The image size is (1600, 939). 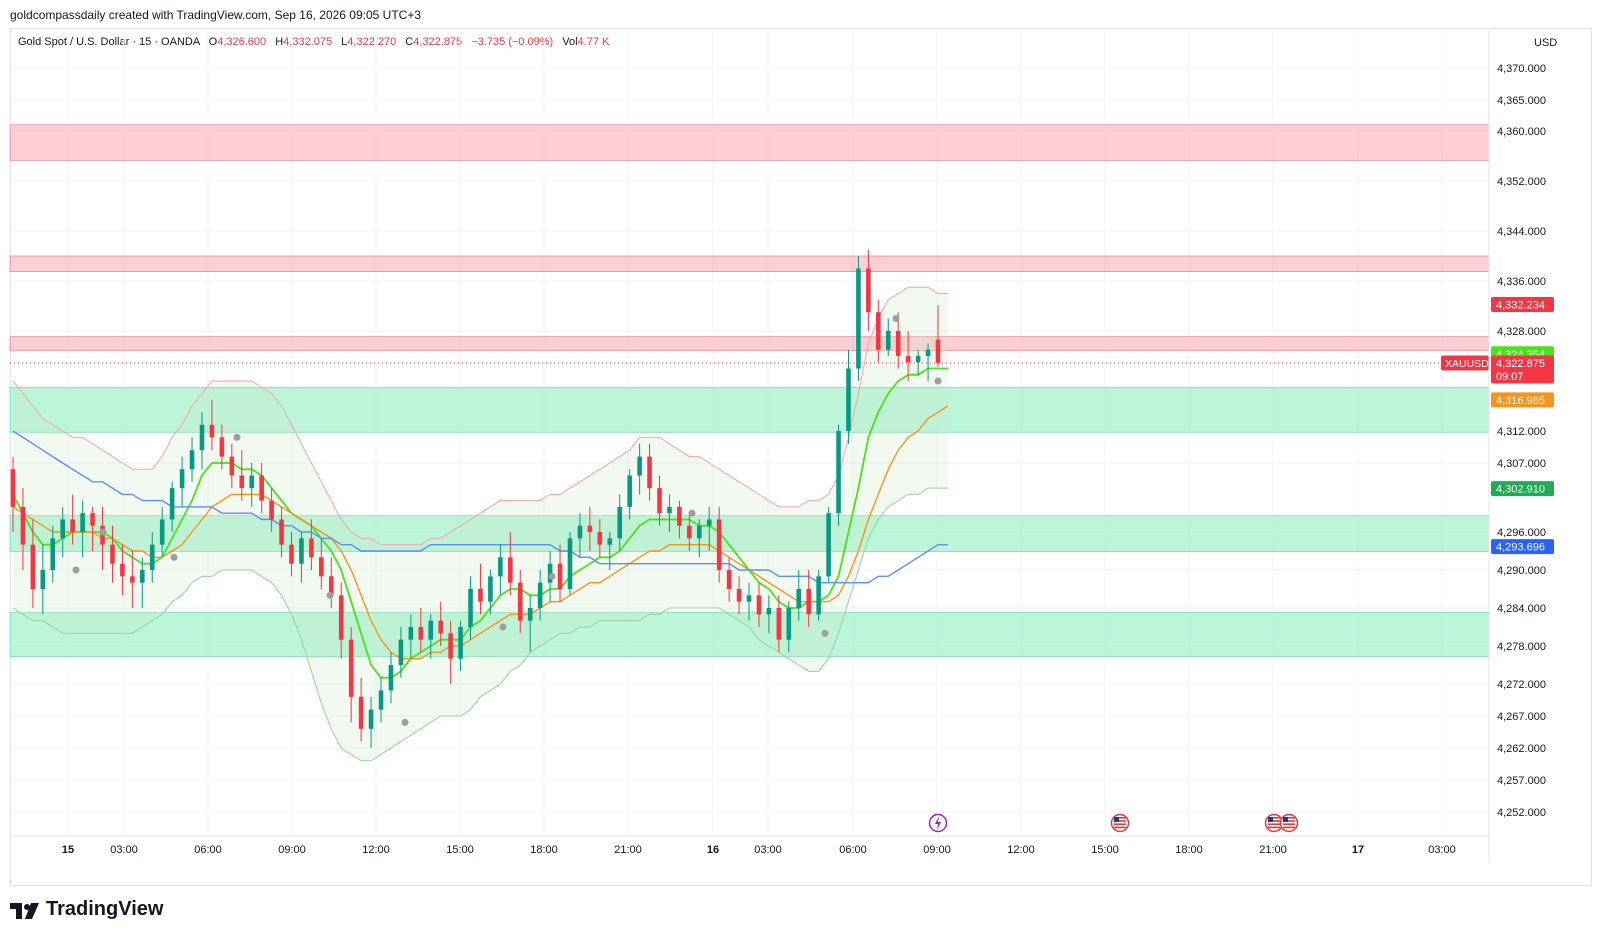 What do you see at coordinates (1521, 781) in the screenshot?
I see `y-tick-label: 4,257.000` at bounding box center [1521, 781].